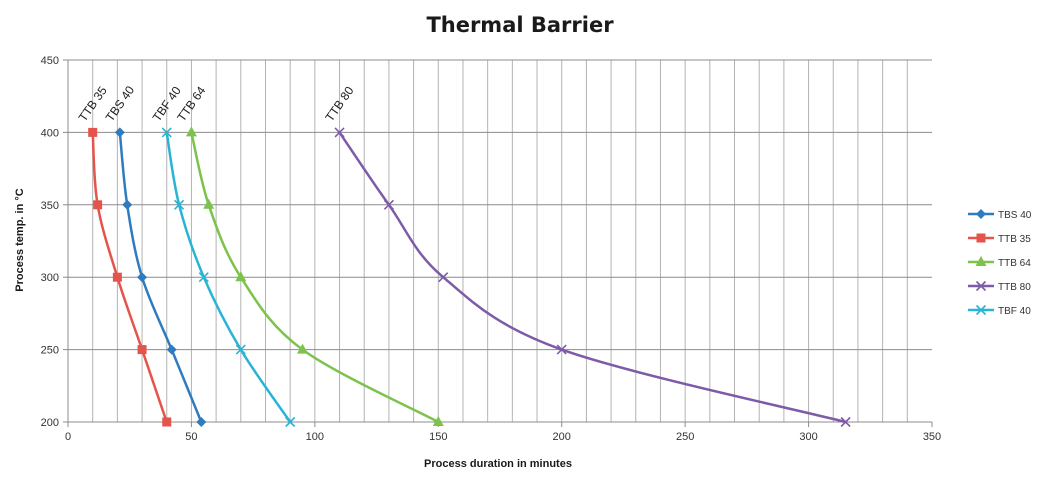  I want to click on x-axis-title: Process duration in minutes, so click(498, 464).